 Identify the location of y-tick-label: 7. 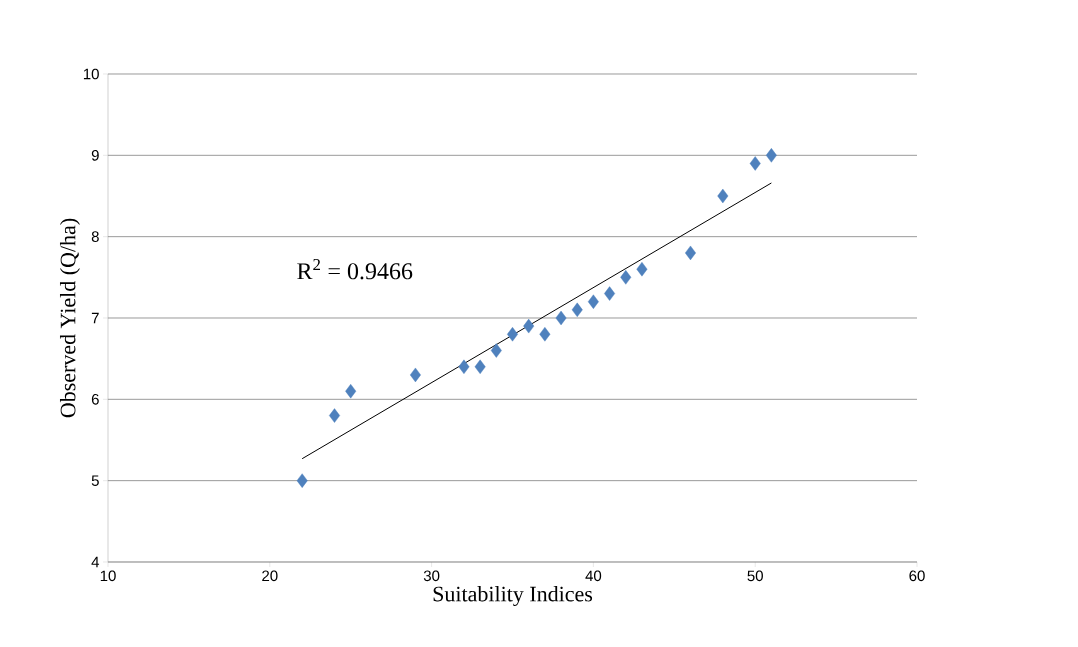
(95, 318).